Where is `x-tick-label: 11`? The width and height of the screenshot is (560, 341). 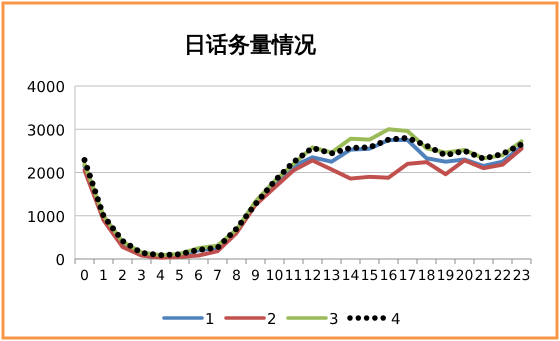
x-tick-label: 11 is located at coordinates (293, 276).